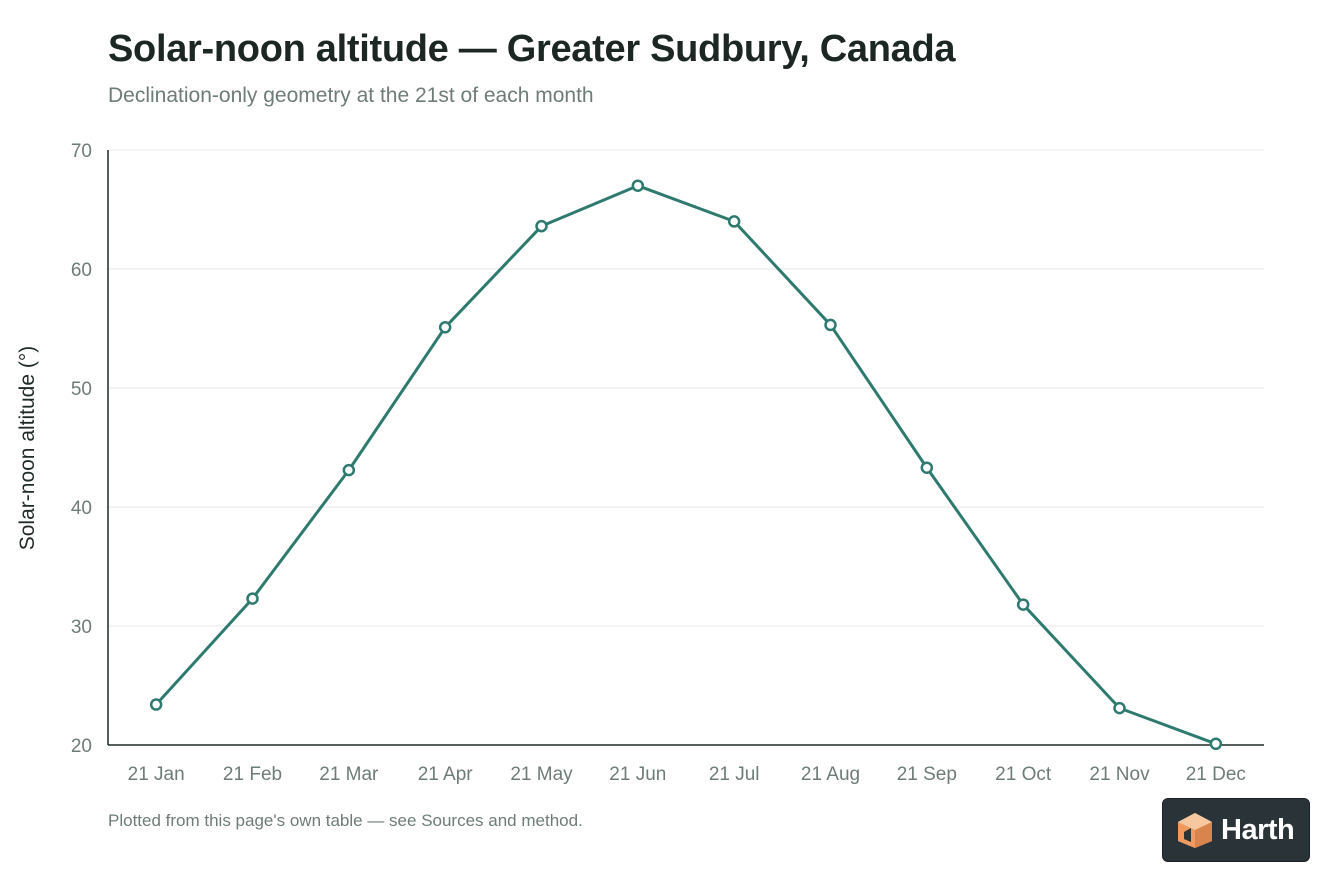 The height and width of the screenshot is (896, 1344). I want to click on x-tick-label: 21 Jul, so click(734, 774).